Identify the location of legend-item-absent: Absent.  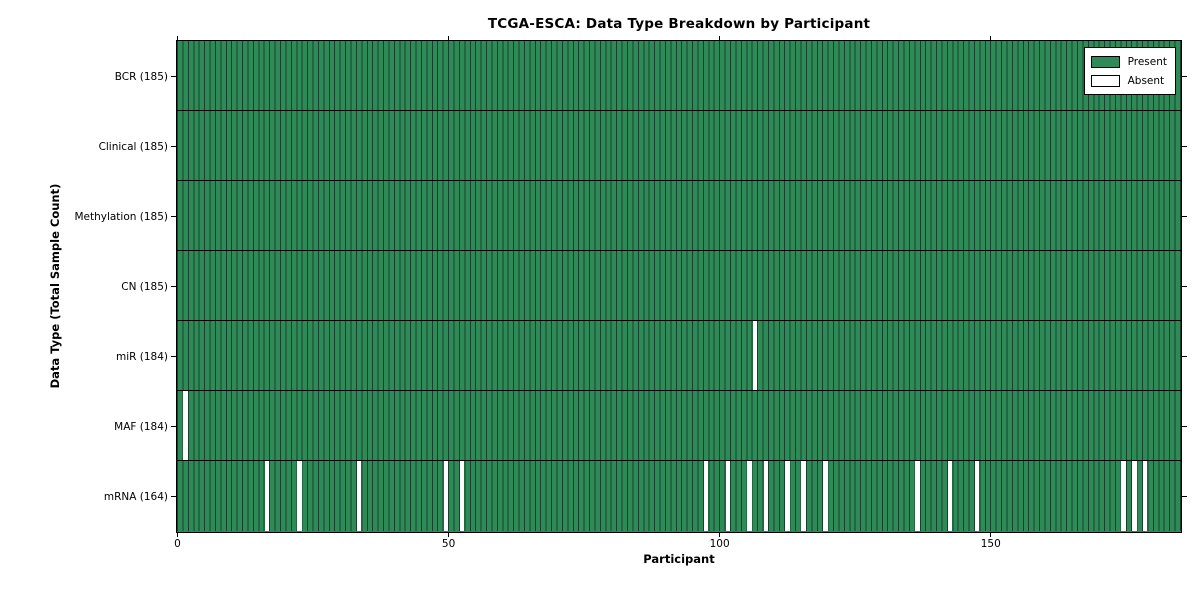
(1128, 80).